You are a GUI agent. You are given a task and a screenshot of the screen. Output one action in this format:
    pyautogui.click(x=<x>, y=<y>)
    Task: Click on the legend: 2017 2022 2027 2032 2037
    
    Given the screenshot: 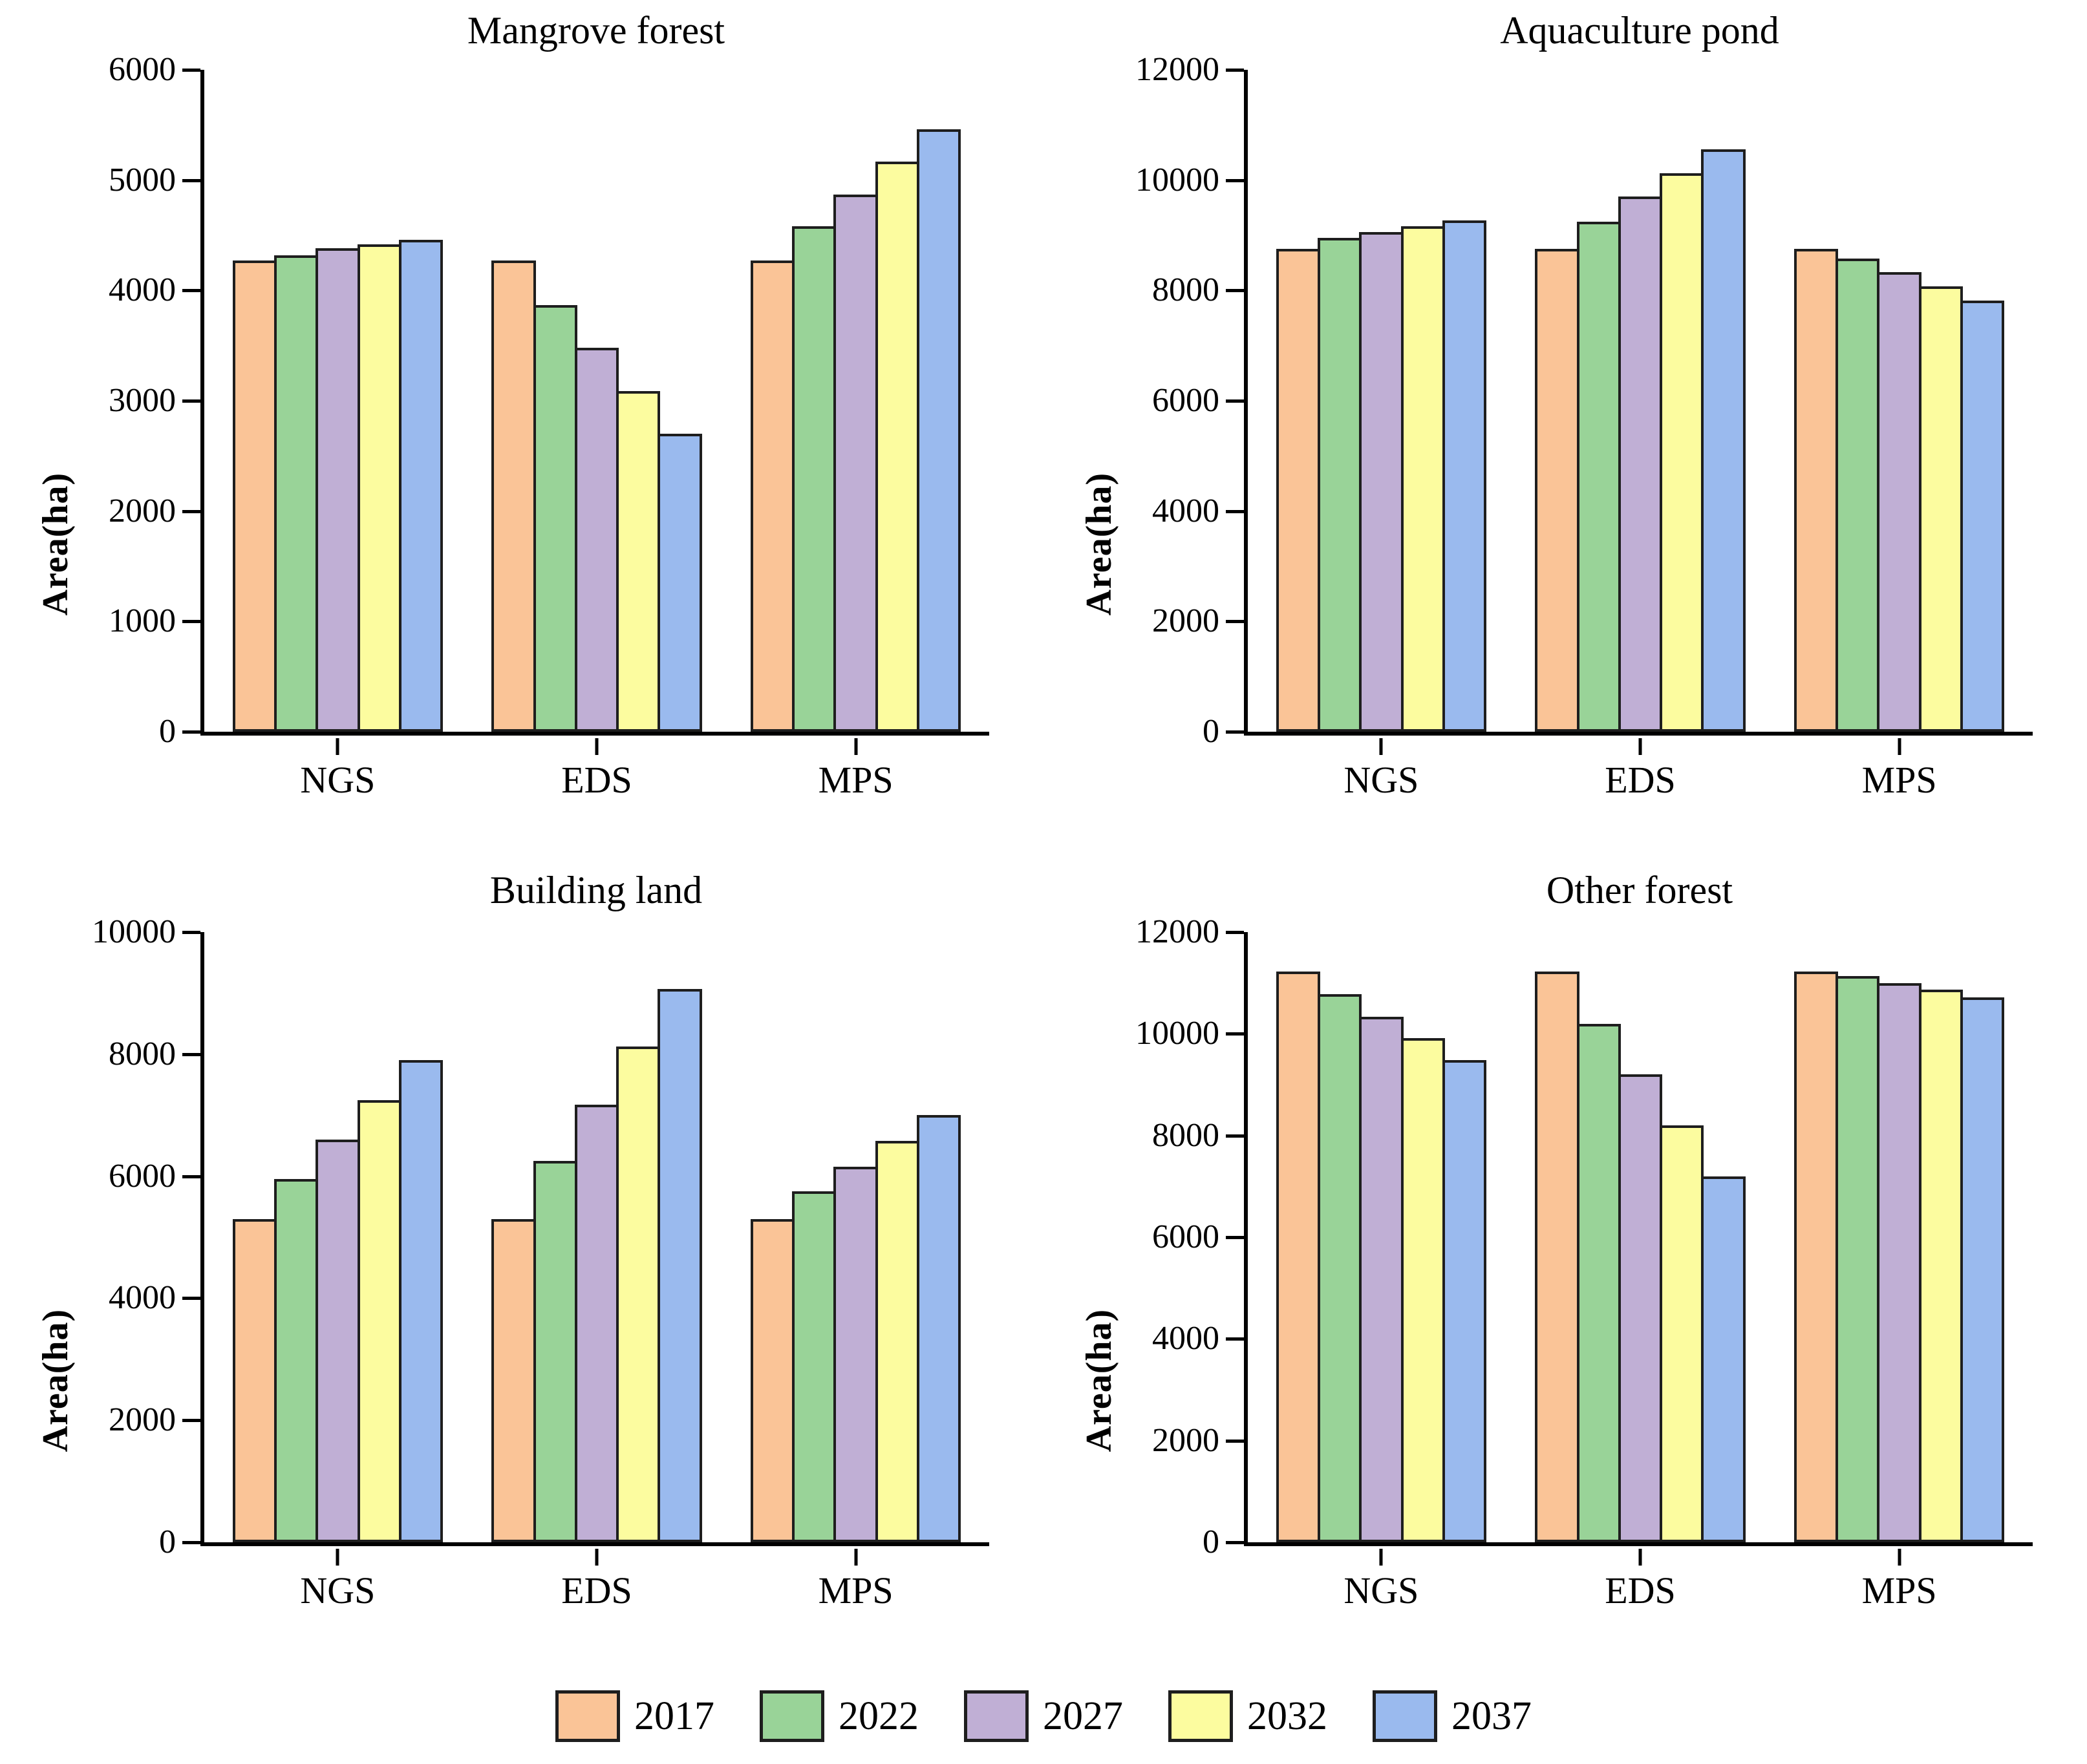 What is the action you would take?
    pyautogui.click(x=1043, y=1716)
    